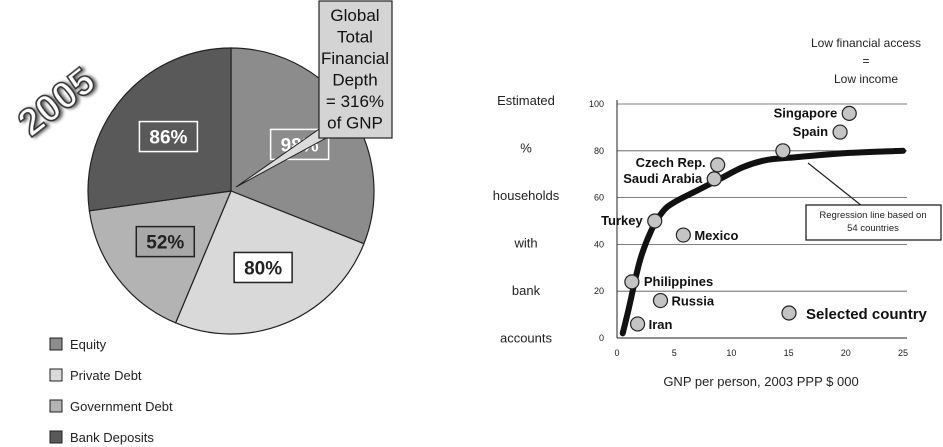 This screenshot has width=943, height=447. Describe the element at coordinates (873, 222) in the screenshot. I see `regression-label-box` at that location.